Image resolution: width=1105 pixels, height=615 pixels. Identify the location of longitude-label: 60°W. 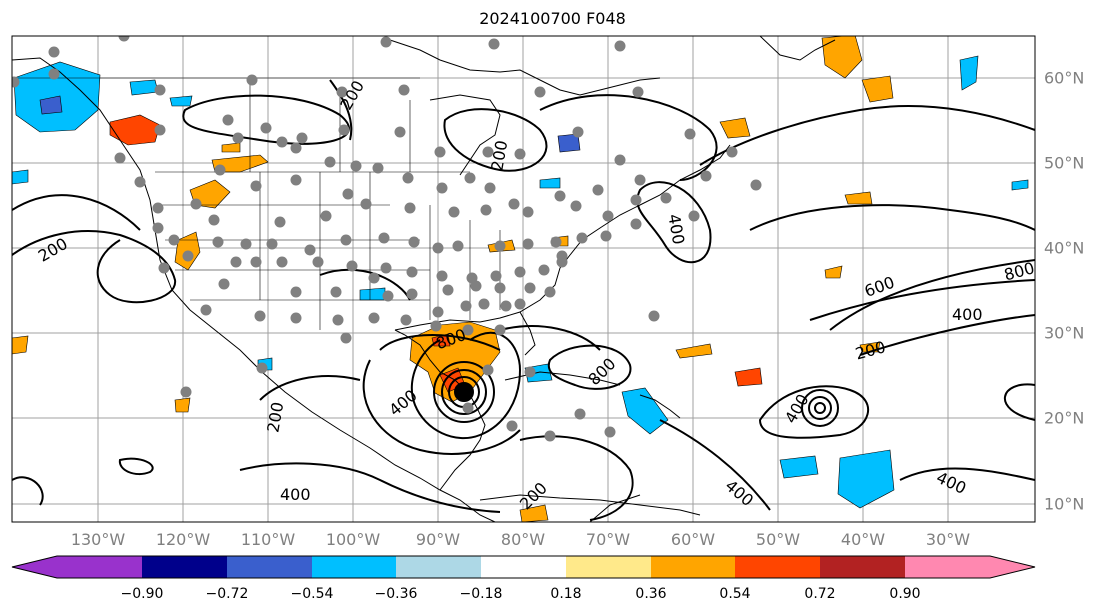
(693, 539).